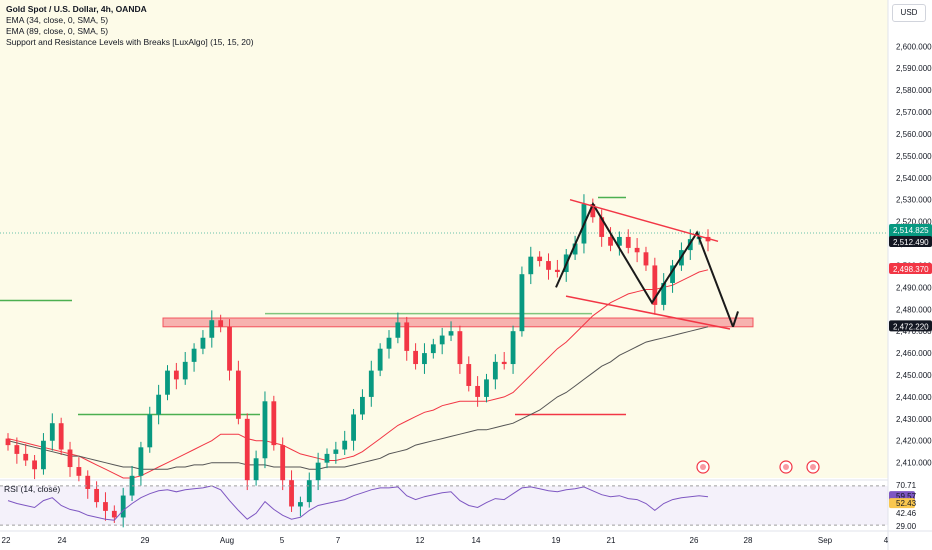  What do you see at coordinates (914, 90) in the screenshot?
I see `y-tick-label: 2,580.000` at bounding box center [914, 90].